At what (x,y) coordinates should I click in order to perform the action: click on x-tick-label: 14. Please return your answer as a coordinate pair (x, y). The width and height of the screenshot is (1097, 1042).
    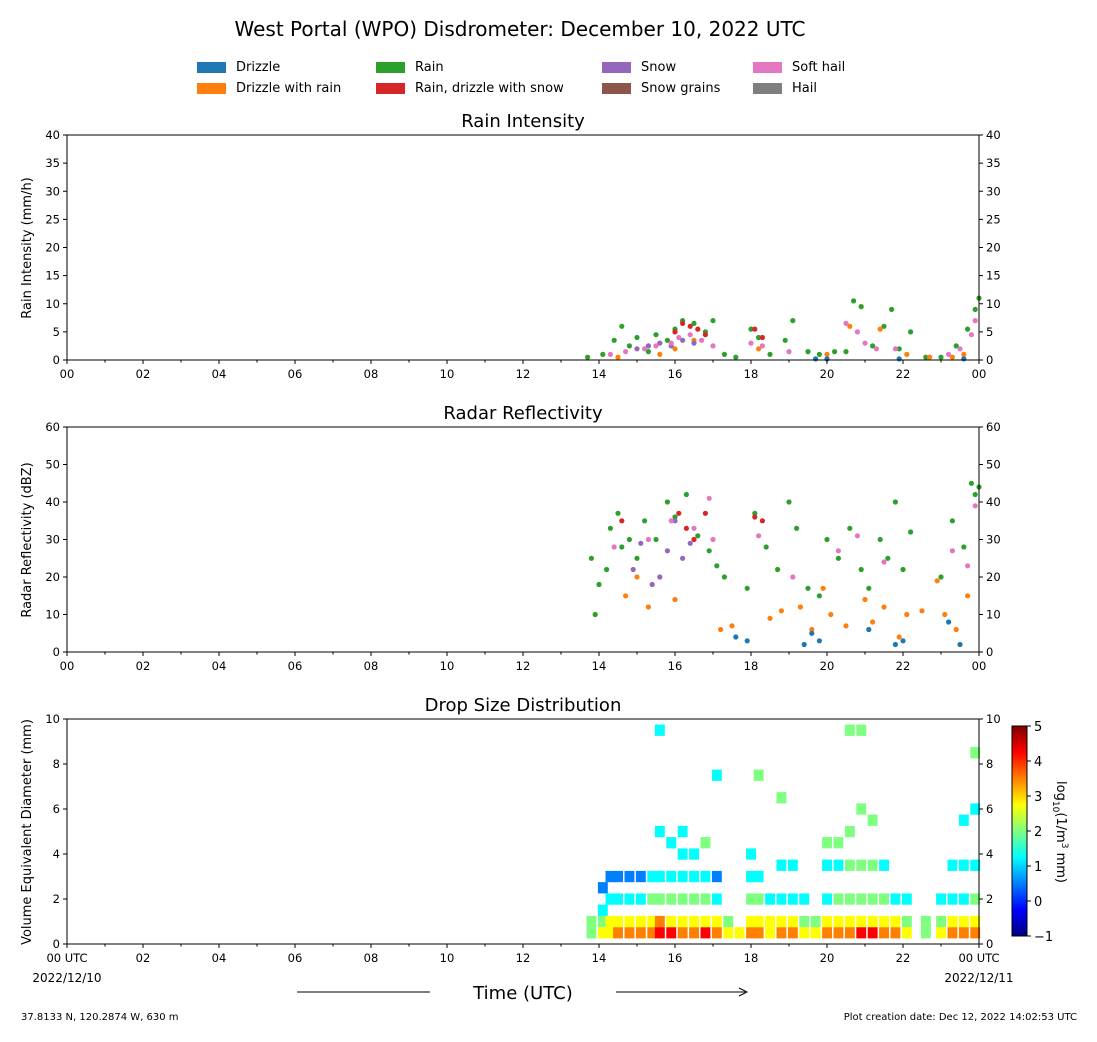
    Looking at the image, I should click on (599, 666).